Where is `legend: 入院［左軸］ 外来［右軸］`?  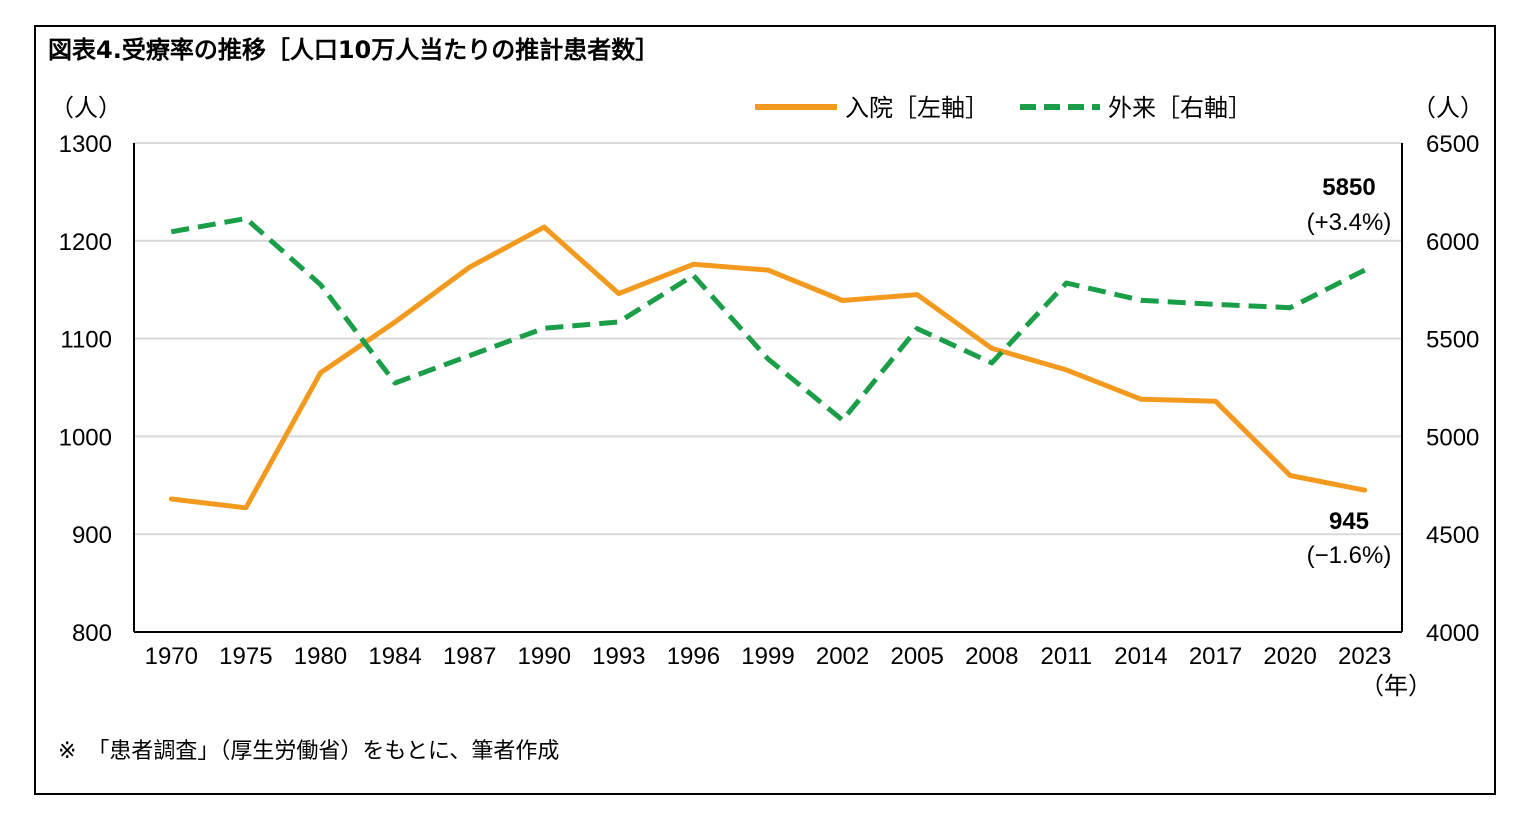
legend: 入院［左軸］ 外来［右軸］ is located at coordinates (1003, 108).